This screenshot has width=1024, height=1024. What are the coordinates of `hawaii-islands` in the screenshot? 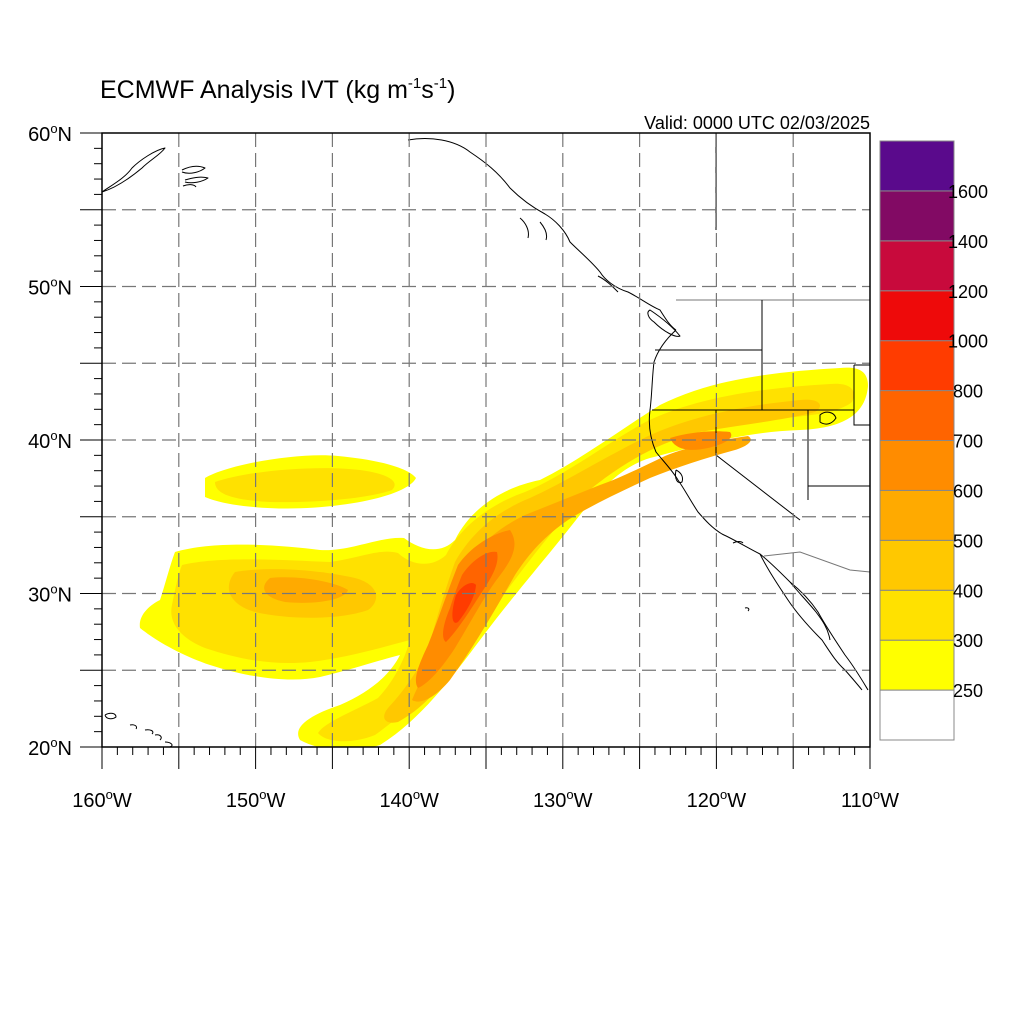 It's located at (138, 729).